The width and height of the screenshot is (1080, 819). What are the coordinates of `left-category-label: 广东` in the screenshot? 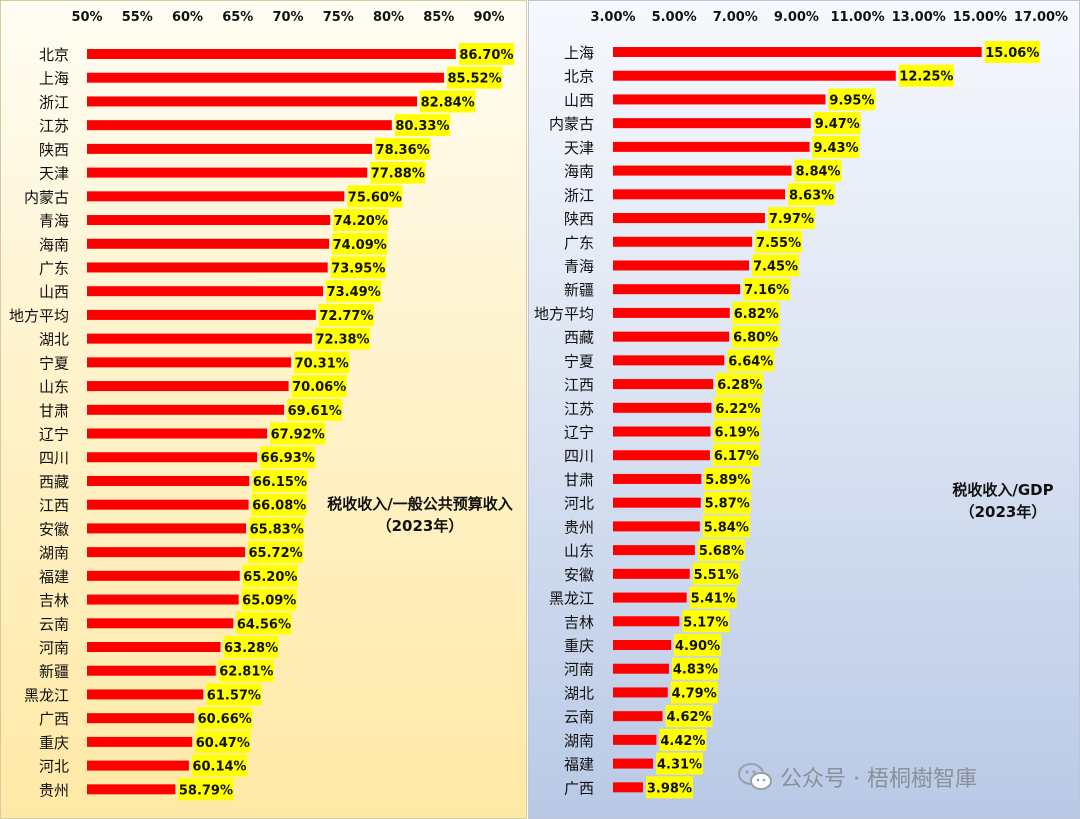 It's located at (54, 268).